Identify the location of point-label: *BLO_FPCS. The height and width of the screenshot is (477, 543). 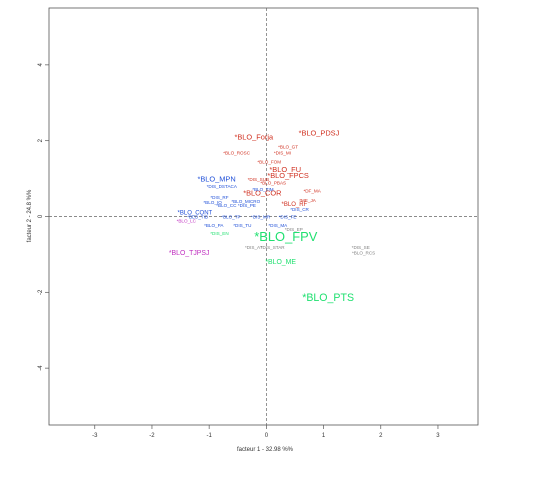
(288, 175).